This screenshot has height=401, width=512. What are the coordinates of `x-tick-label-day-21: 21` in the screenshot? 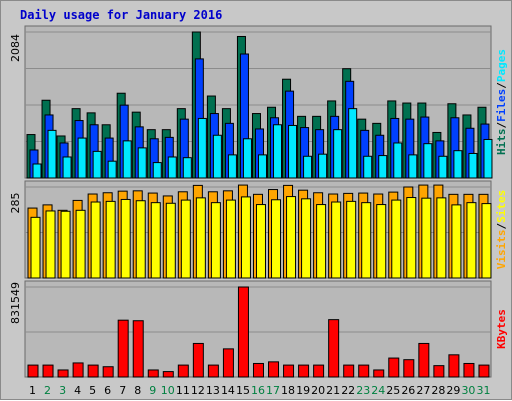 It's located at (333, 390).